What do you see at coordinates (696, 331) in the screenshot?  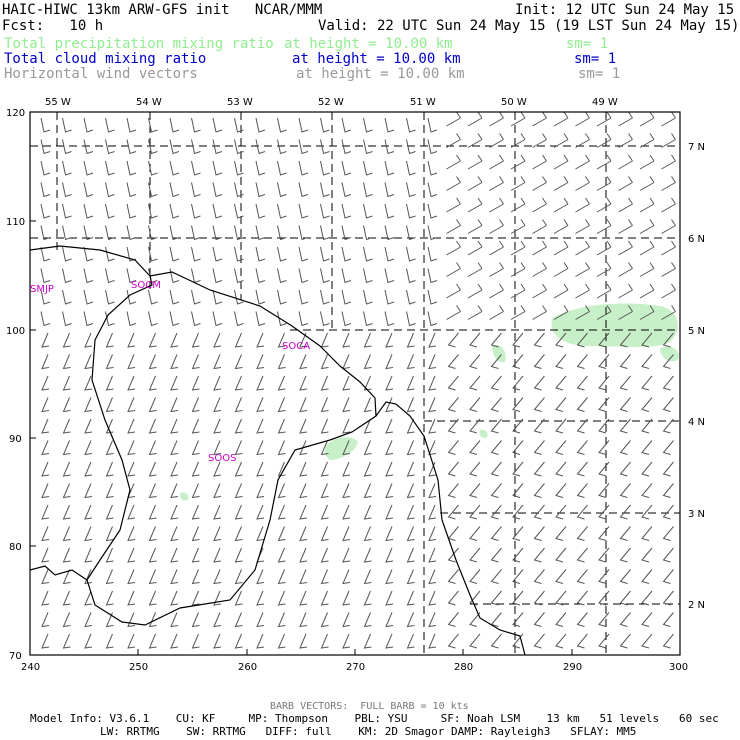 I see `lat-label-5n: 5 N` at bounding box center [696, 331].